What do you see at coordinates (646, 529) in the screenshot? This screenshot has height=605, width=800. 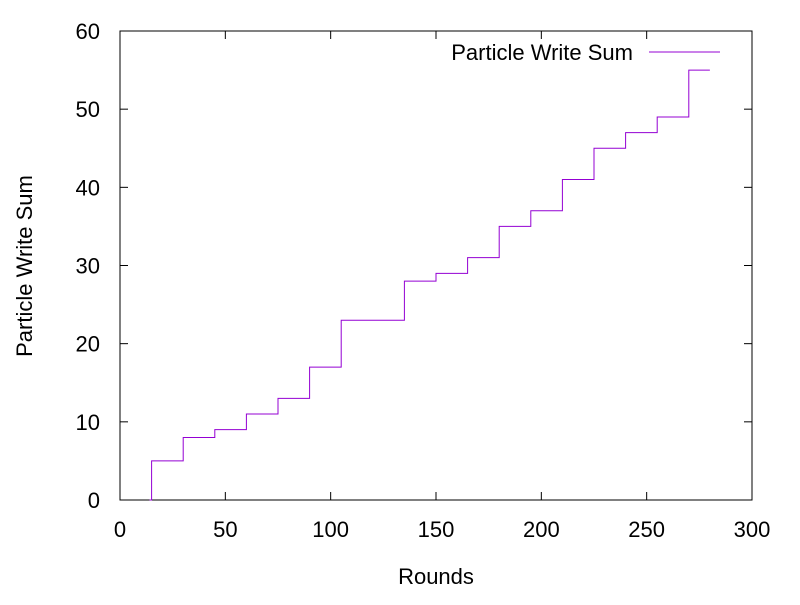 I see `x-tick-label: 250` at bounding box center [646, 529].